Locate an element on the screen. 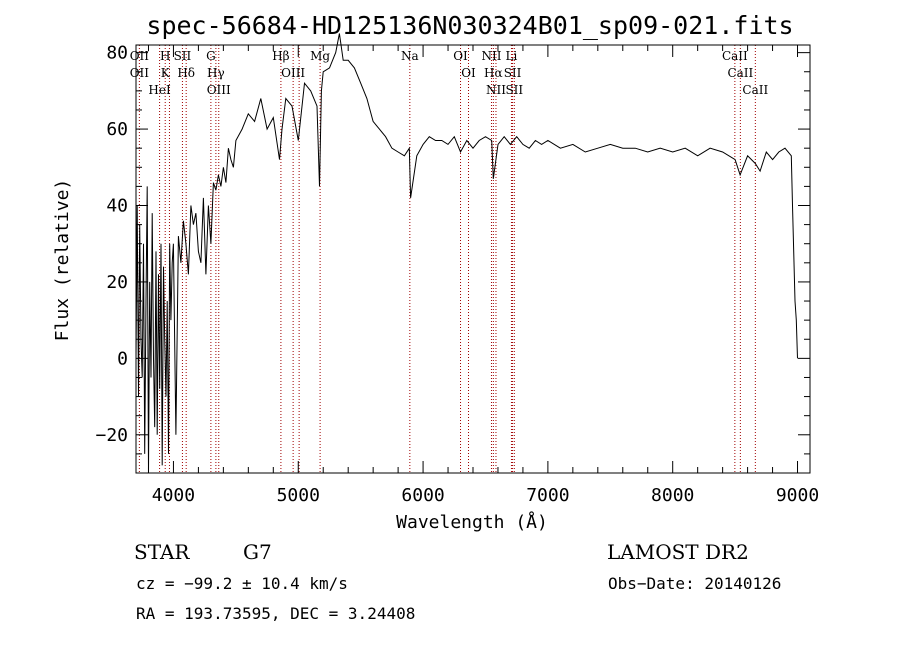  x-axis-label: Wavelength (Å) is located at coordinates (472, 522).